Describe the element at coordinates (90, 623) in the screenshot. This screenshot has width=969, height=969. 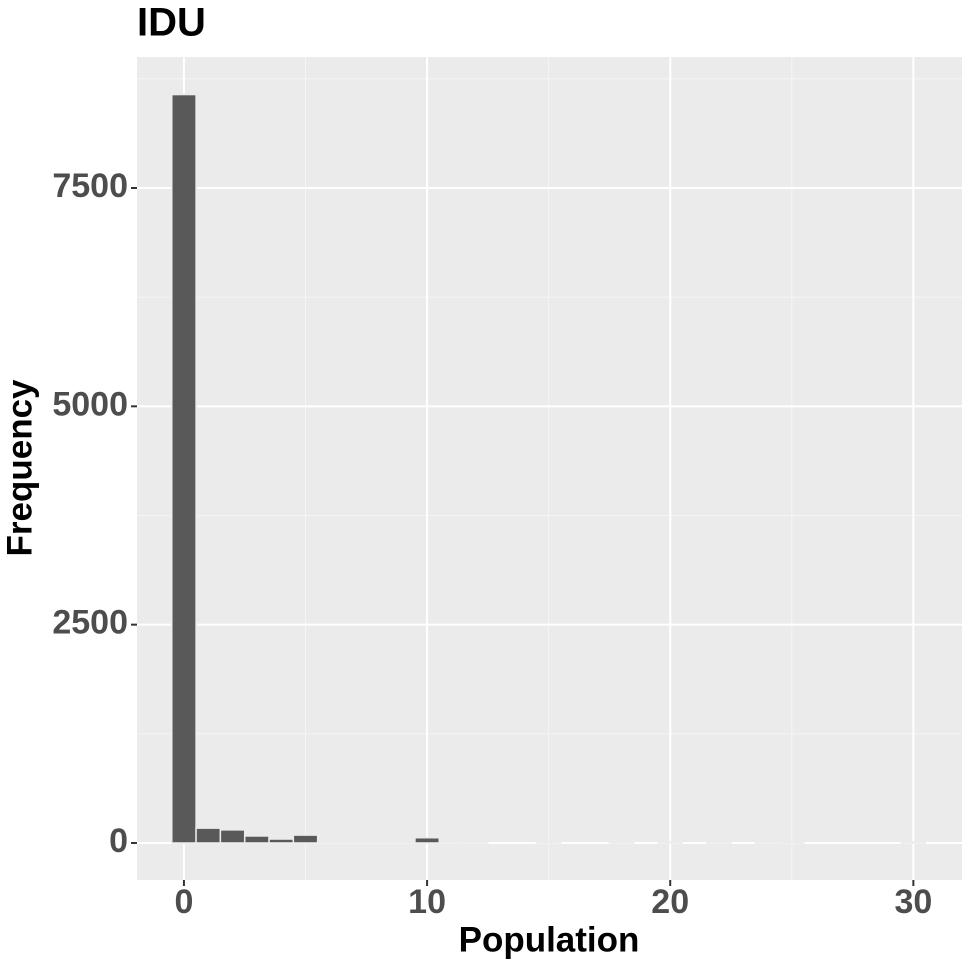
I see `y-tick-label: 2500` at that location.